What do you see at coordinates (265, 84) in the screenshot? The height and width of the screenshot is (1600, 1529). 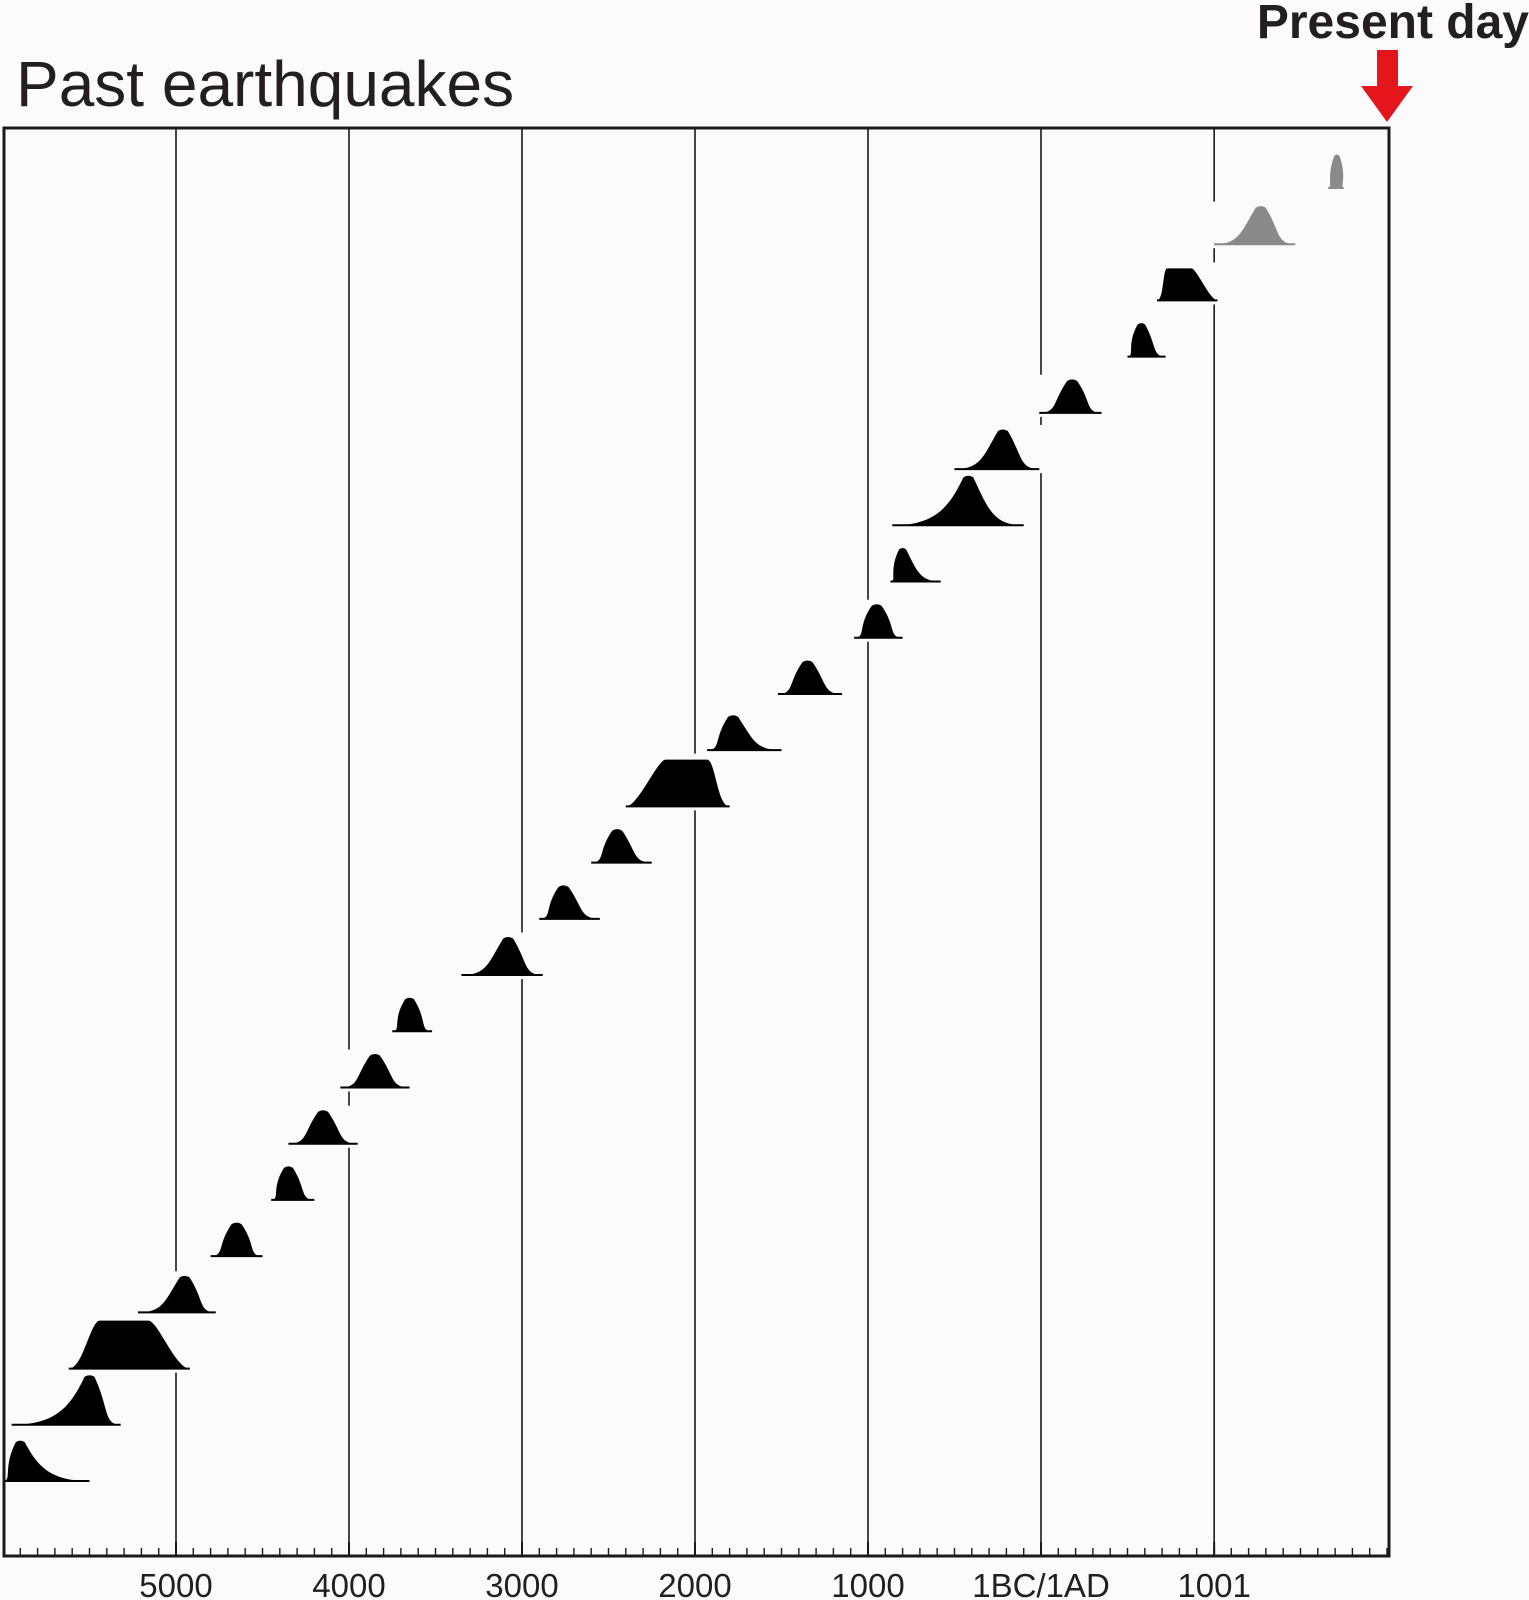 I see `chart-title: Past earthquakes` at bounding box center [265, 84].